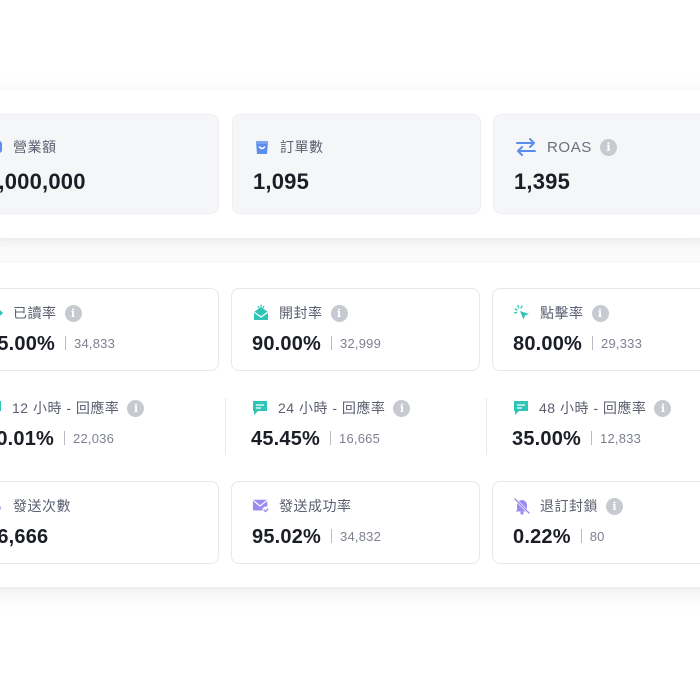  I want to click on send-success-value: 95.02% 34,832, so click(317, 537).